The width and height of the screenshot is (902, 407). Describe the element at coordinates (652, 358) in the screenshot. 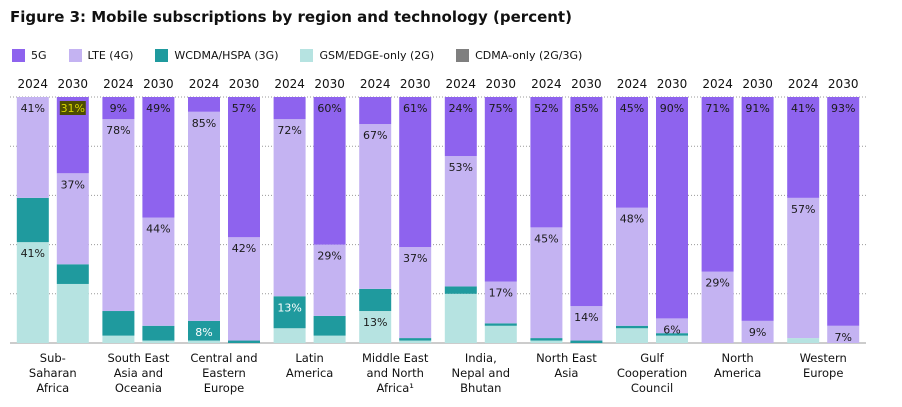

I see `category-label: Gulf` at that location.